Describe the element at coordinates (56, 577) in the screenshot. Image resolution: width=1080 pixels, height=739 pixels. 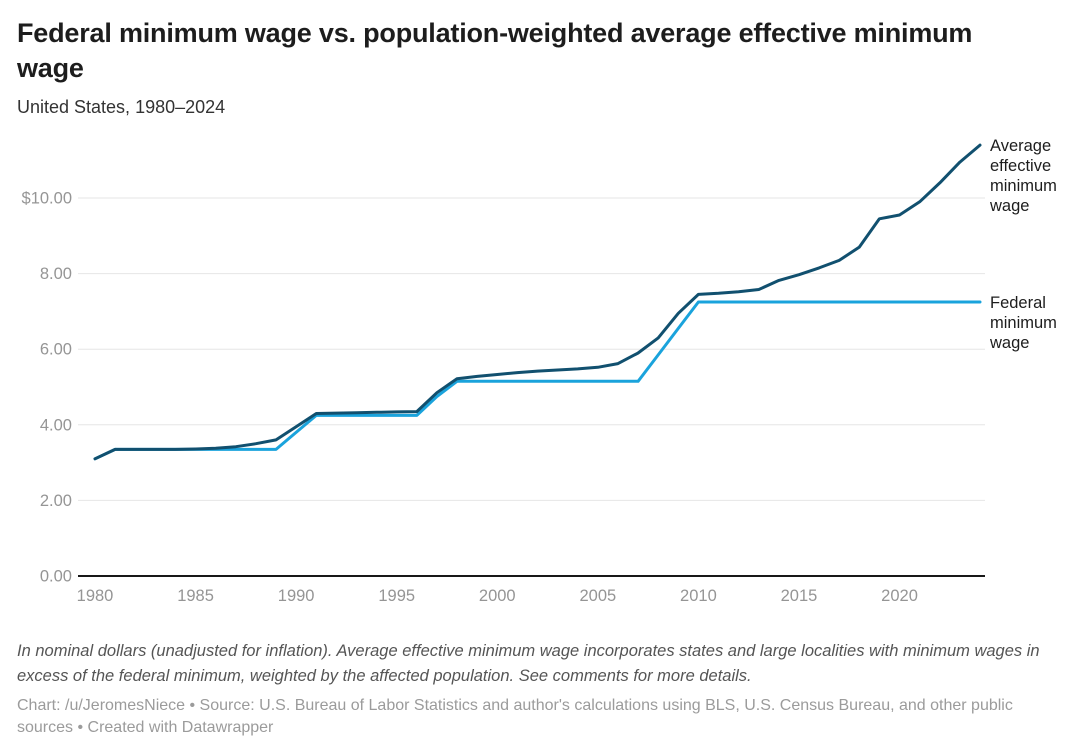
I see `y-tick-label: 0.00` at that location.